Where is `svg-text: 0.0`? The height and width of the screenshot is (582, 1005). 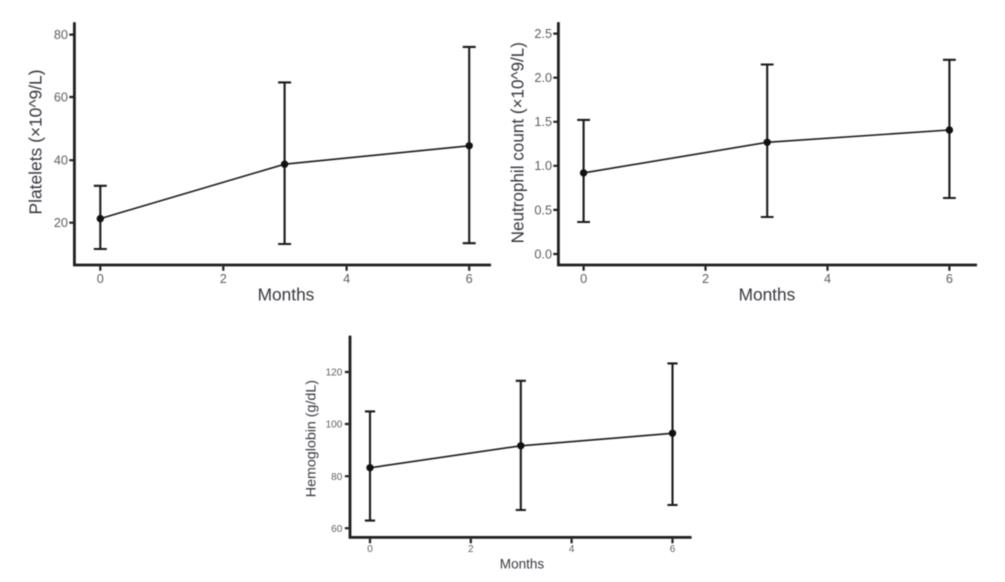
svg-text: 0.0 is located at coordinates (543, 254).